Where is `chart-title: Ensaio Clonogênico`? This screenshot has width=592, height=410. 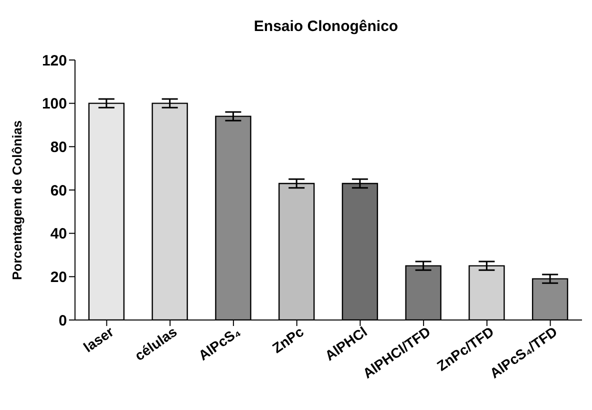 chart-title: Ensaio Clonogênico is located at coordinates (326, 27).